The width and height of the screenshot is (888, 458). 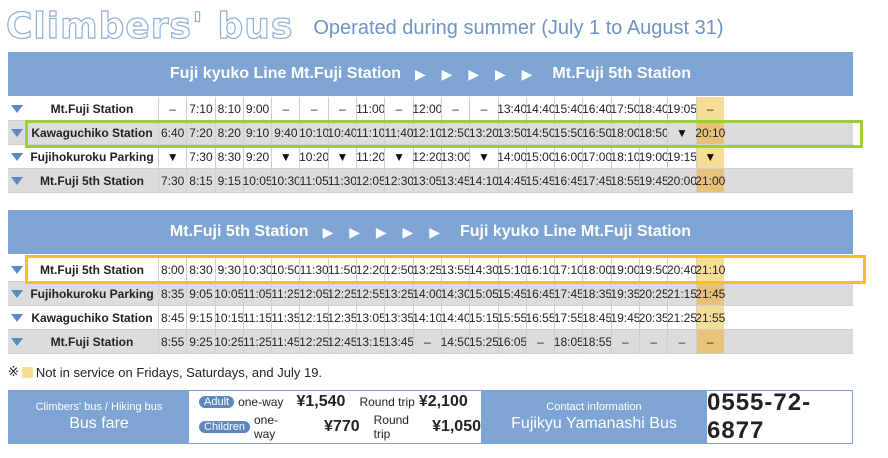 What do you see at coordinates (569, 293) in the screenshot?
I see `time-cell: 17:45` at bounding box center [569, 293].